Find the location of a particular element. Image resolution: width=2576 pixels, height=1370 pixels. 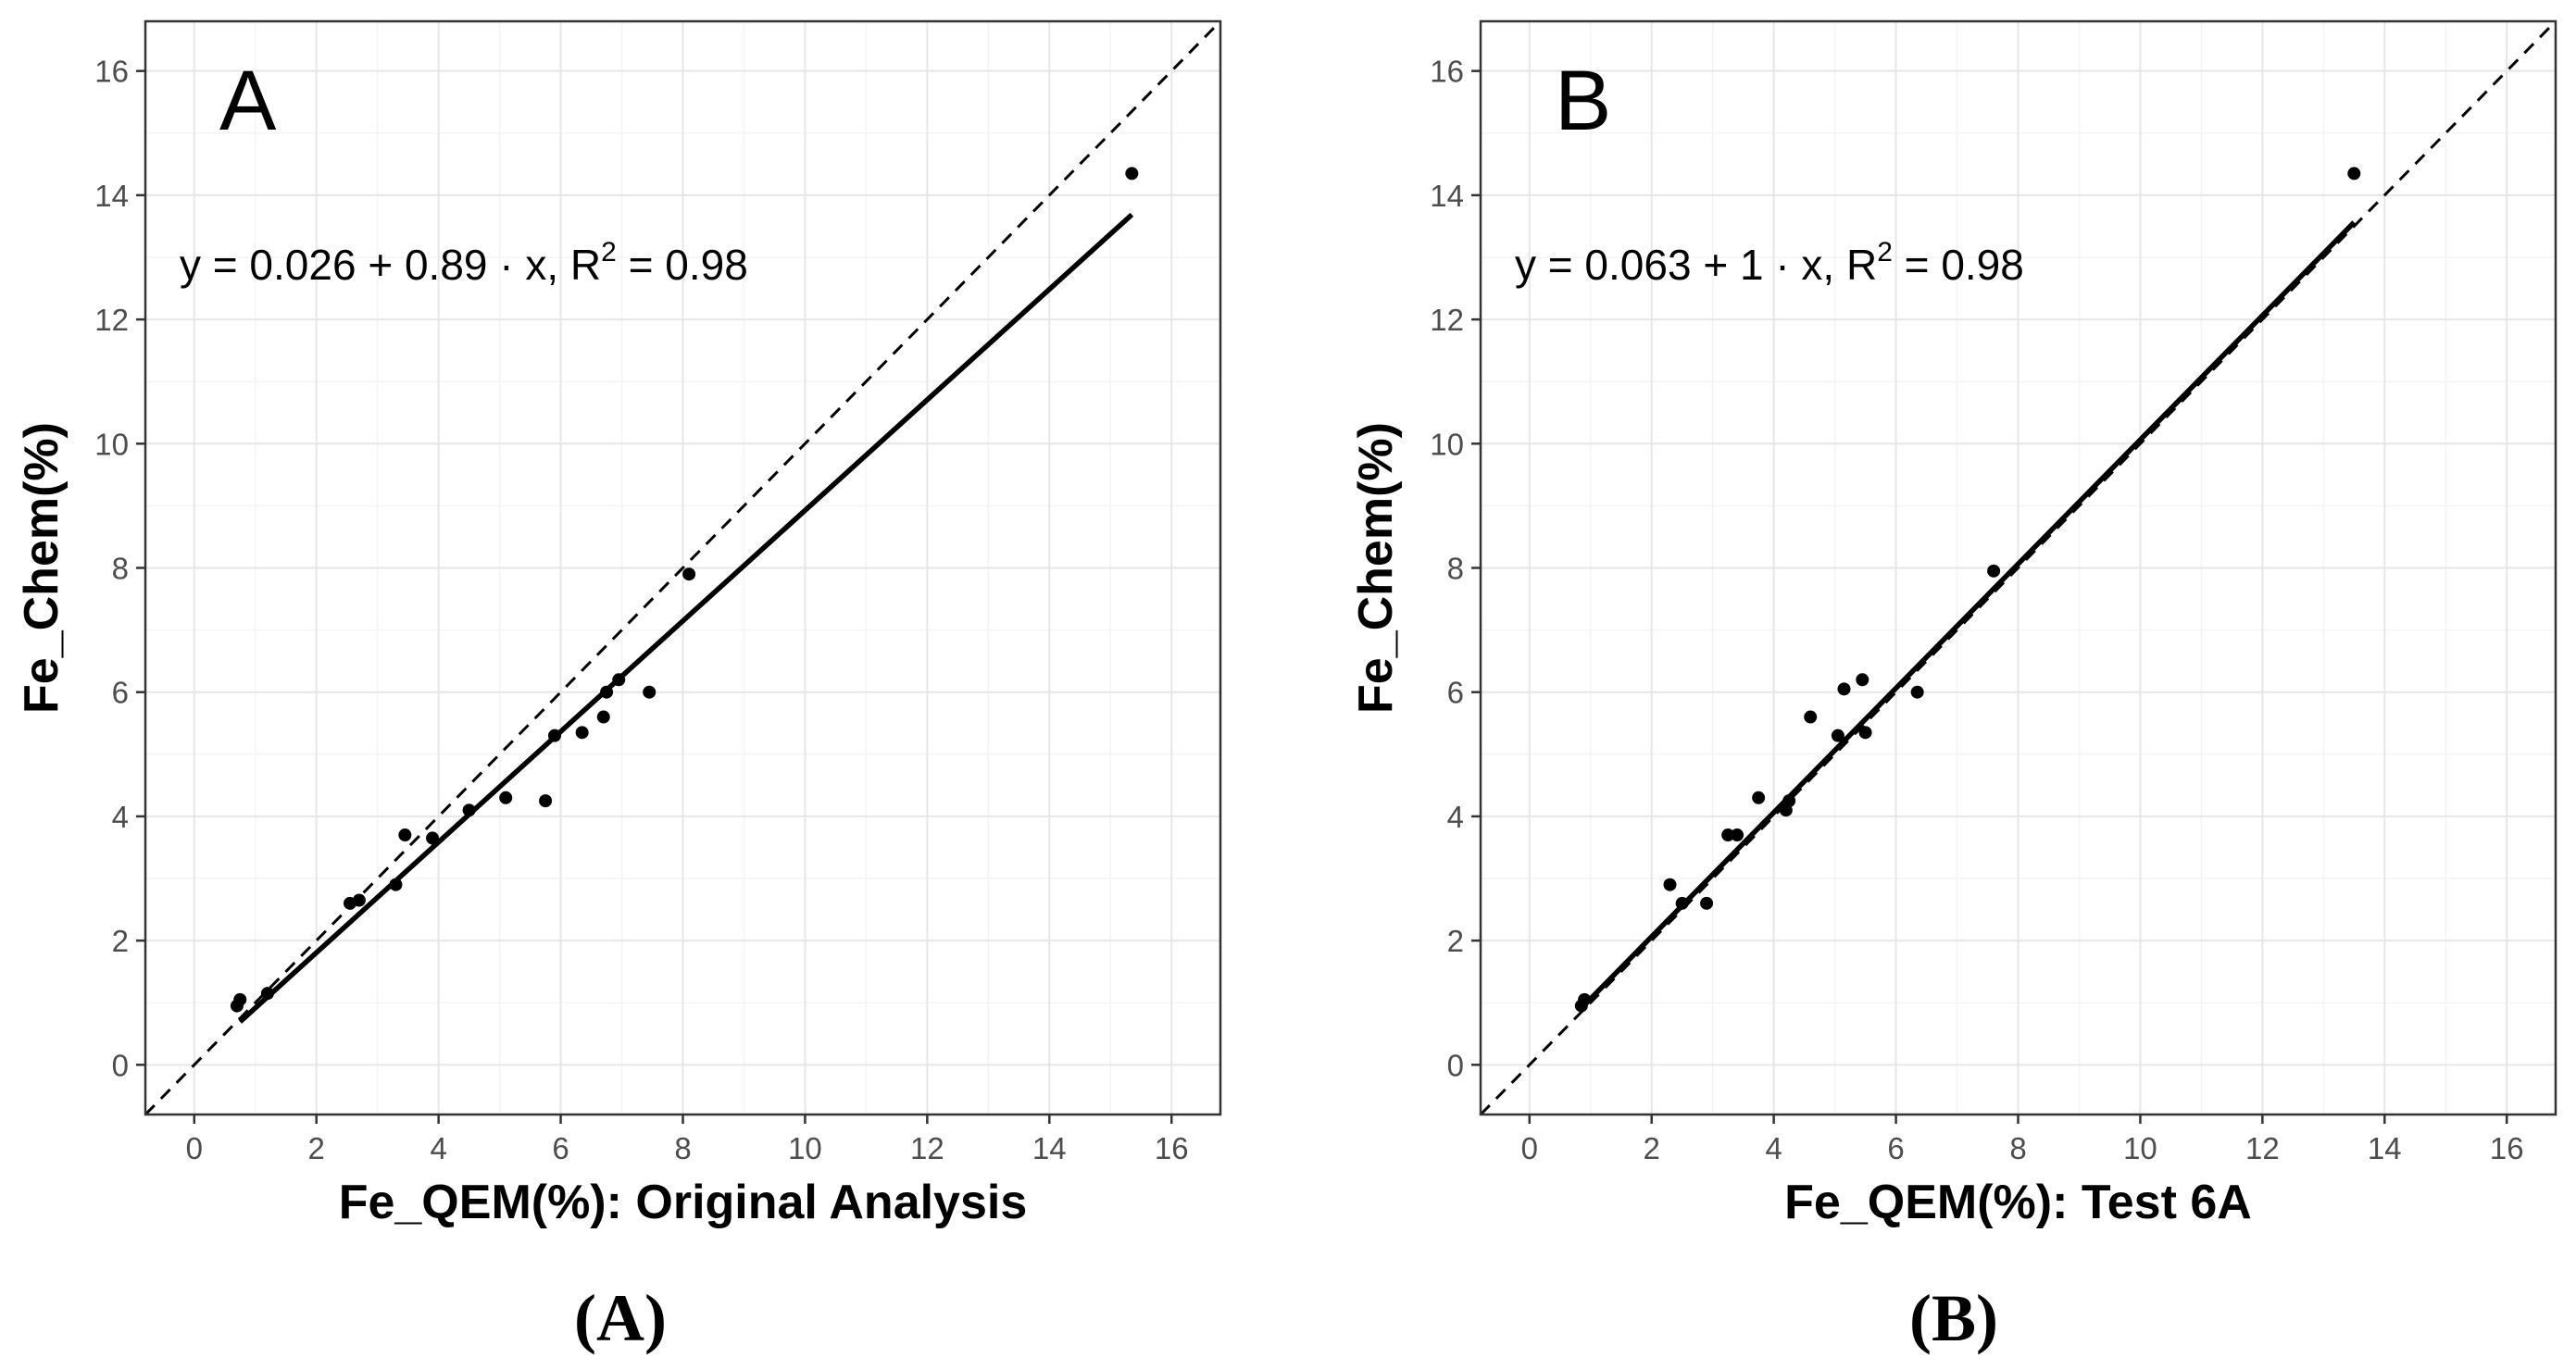

panel-letter-a: A is located at coordinates (248, 101).